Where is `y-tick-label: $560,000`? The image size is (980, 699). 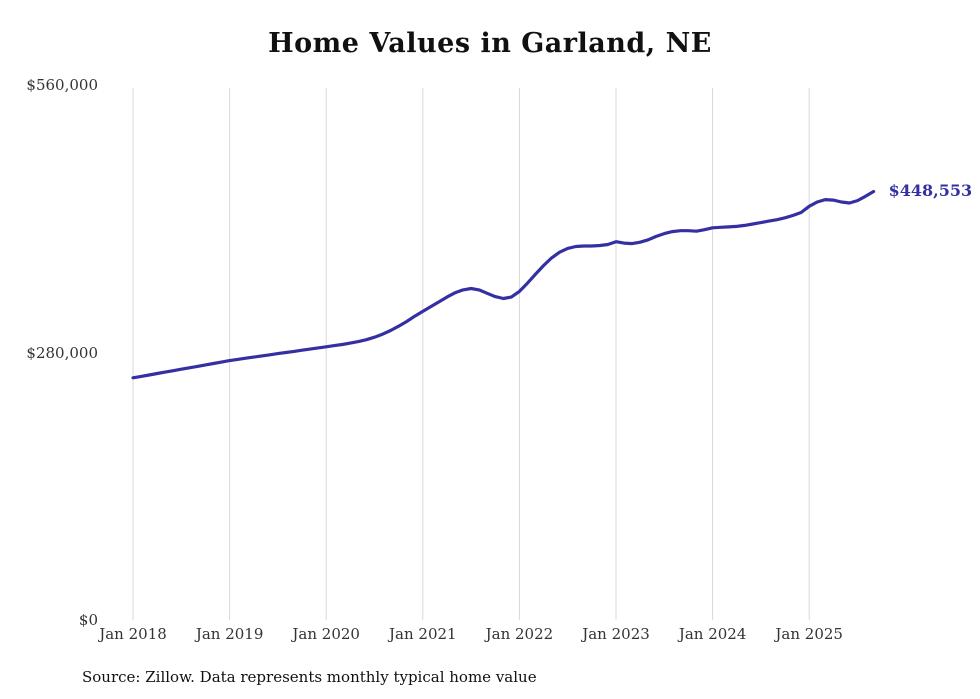 y-tick-label: $560,000 is located at coordinates (62, 85).